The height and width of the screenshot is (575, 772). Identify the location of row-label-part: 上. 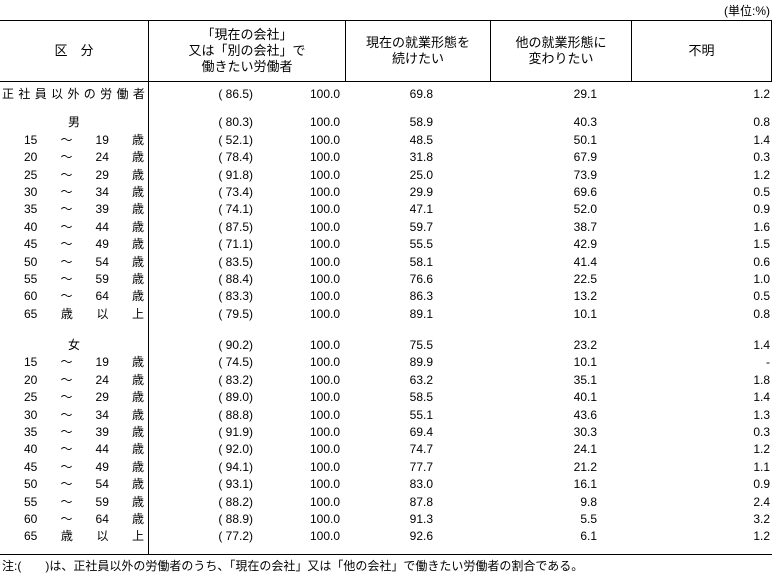
(137, 313).